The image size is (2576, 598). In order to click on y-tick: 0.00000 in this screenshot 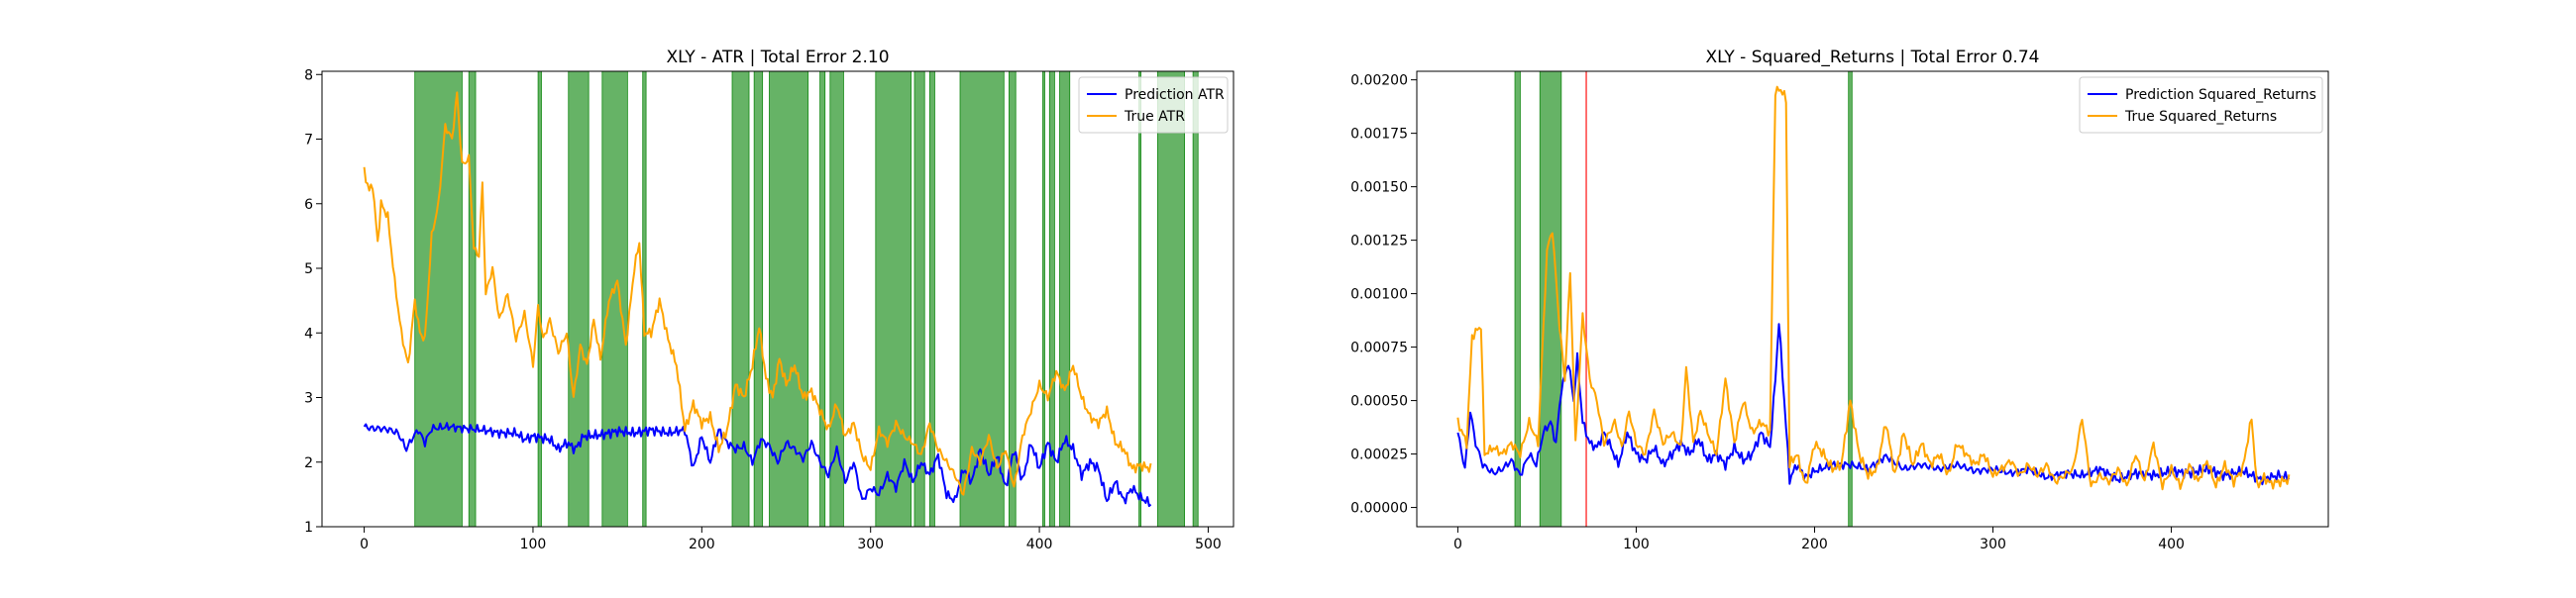, I will do `click(1383, 509)`.